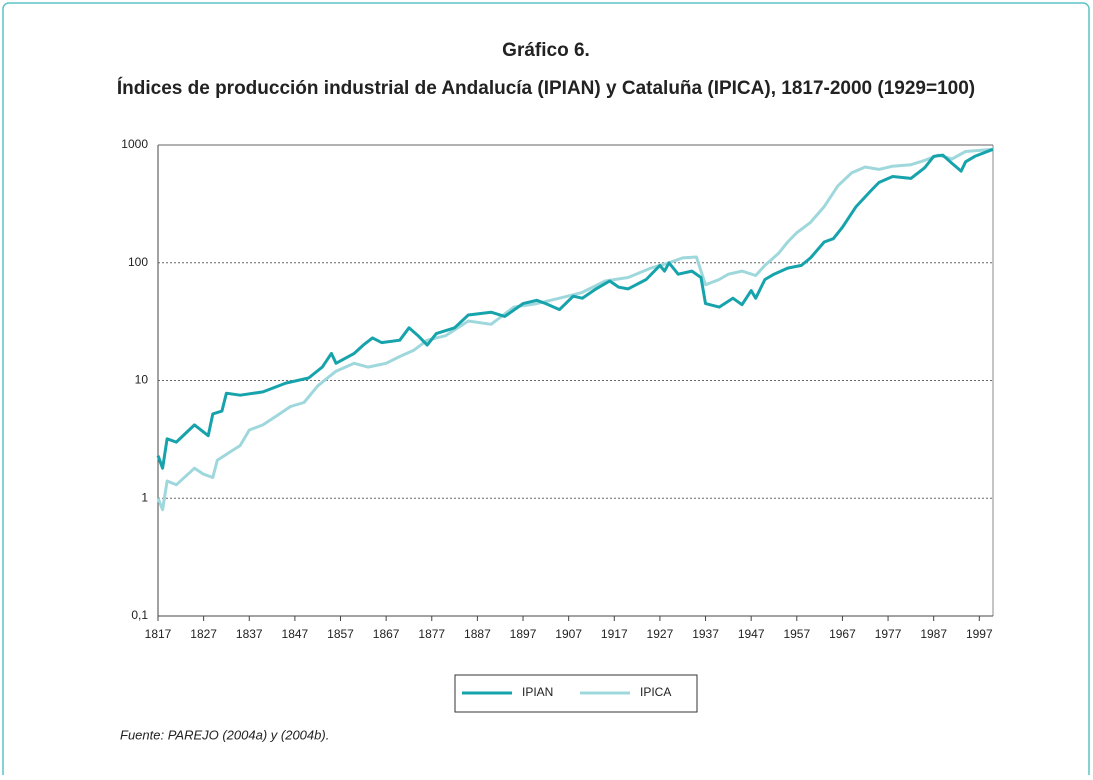 The image size is (1093, 780). What do you see at coordinates (655, 692) in the screenshot?
I see `legend-label: IPICA` at bounding box center [655, 692].